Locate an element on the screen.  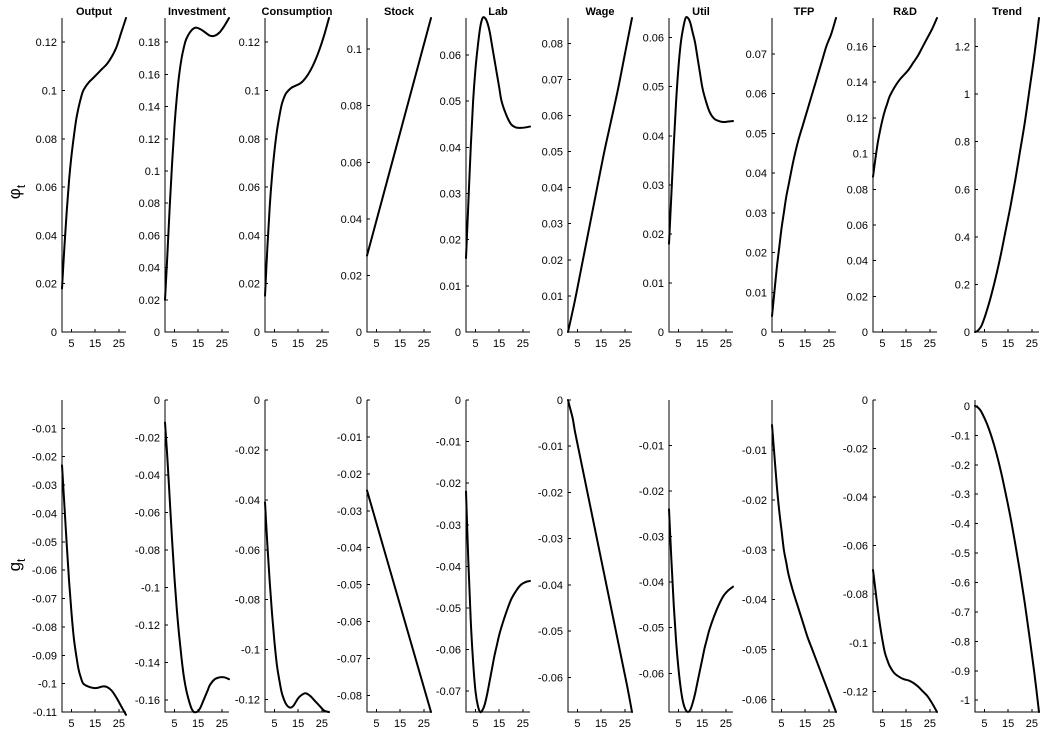
y-tick-label: 0.12 is located at coordinates (857, 119).